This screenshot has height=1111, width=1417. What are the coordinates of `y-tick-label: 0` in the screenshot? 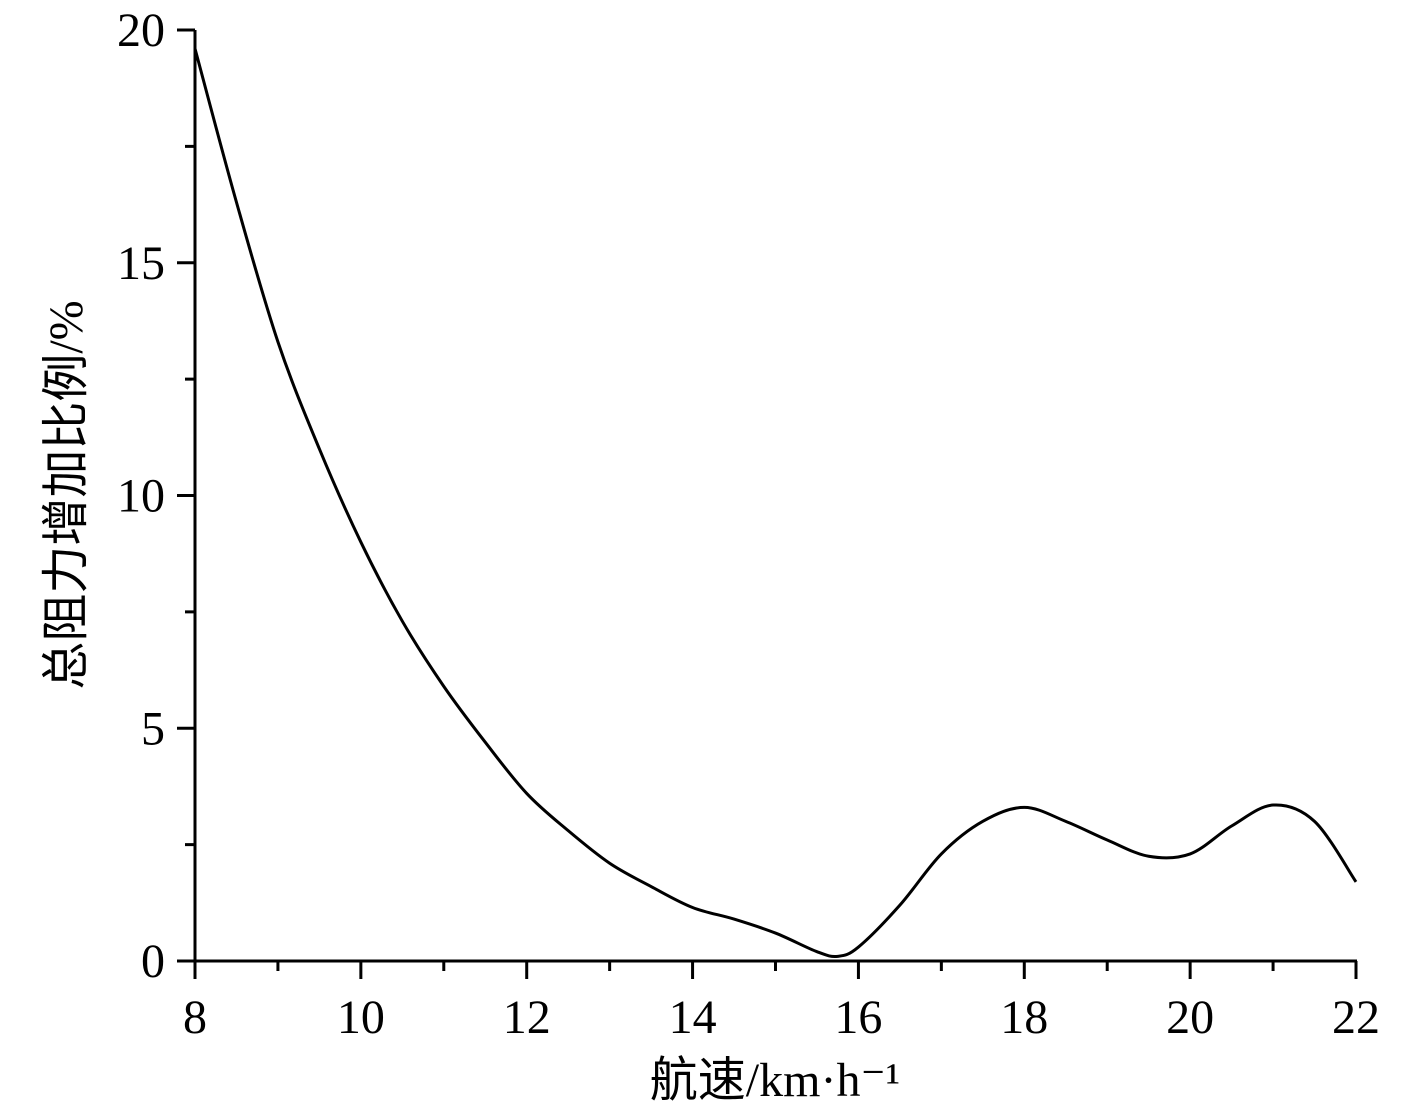 It's located at (153, 961).